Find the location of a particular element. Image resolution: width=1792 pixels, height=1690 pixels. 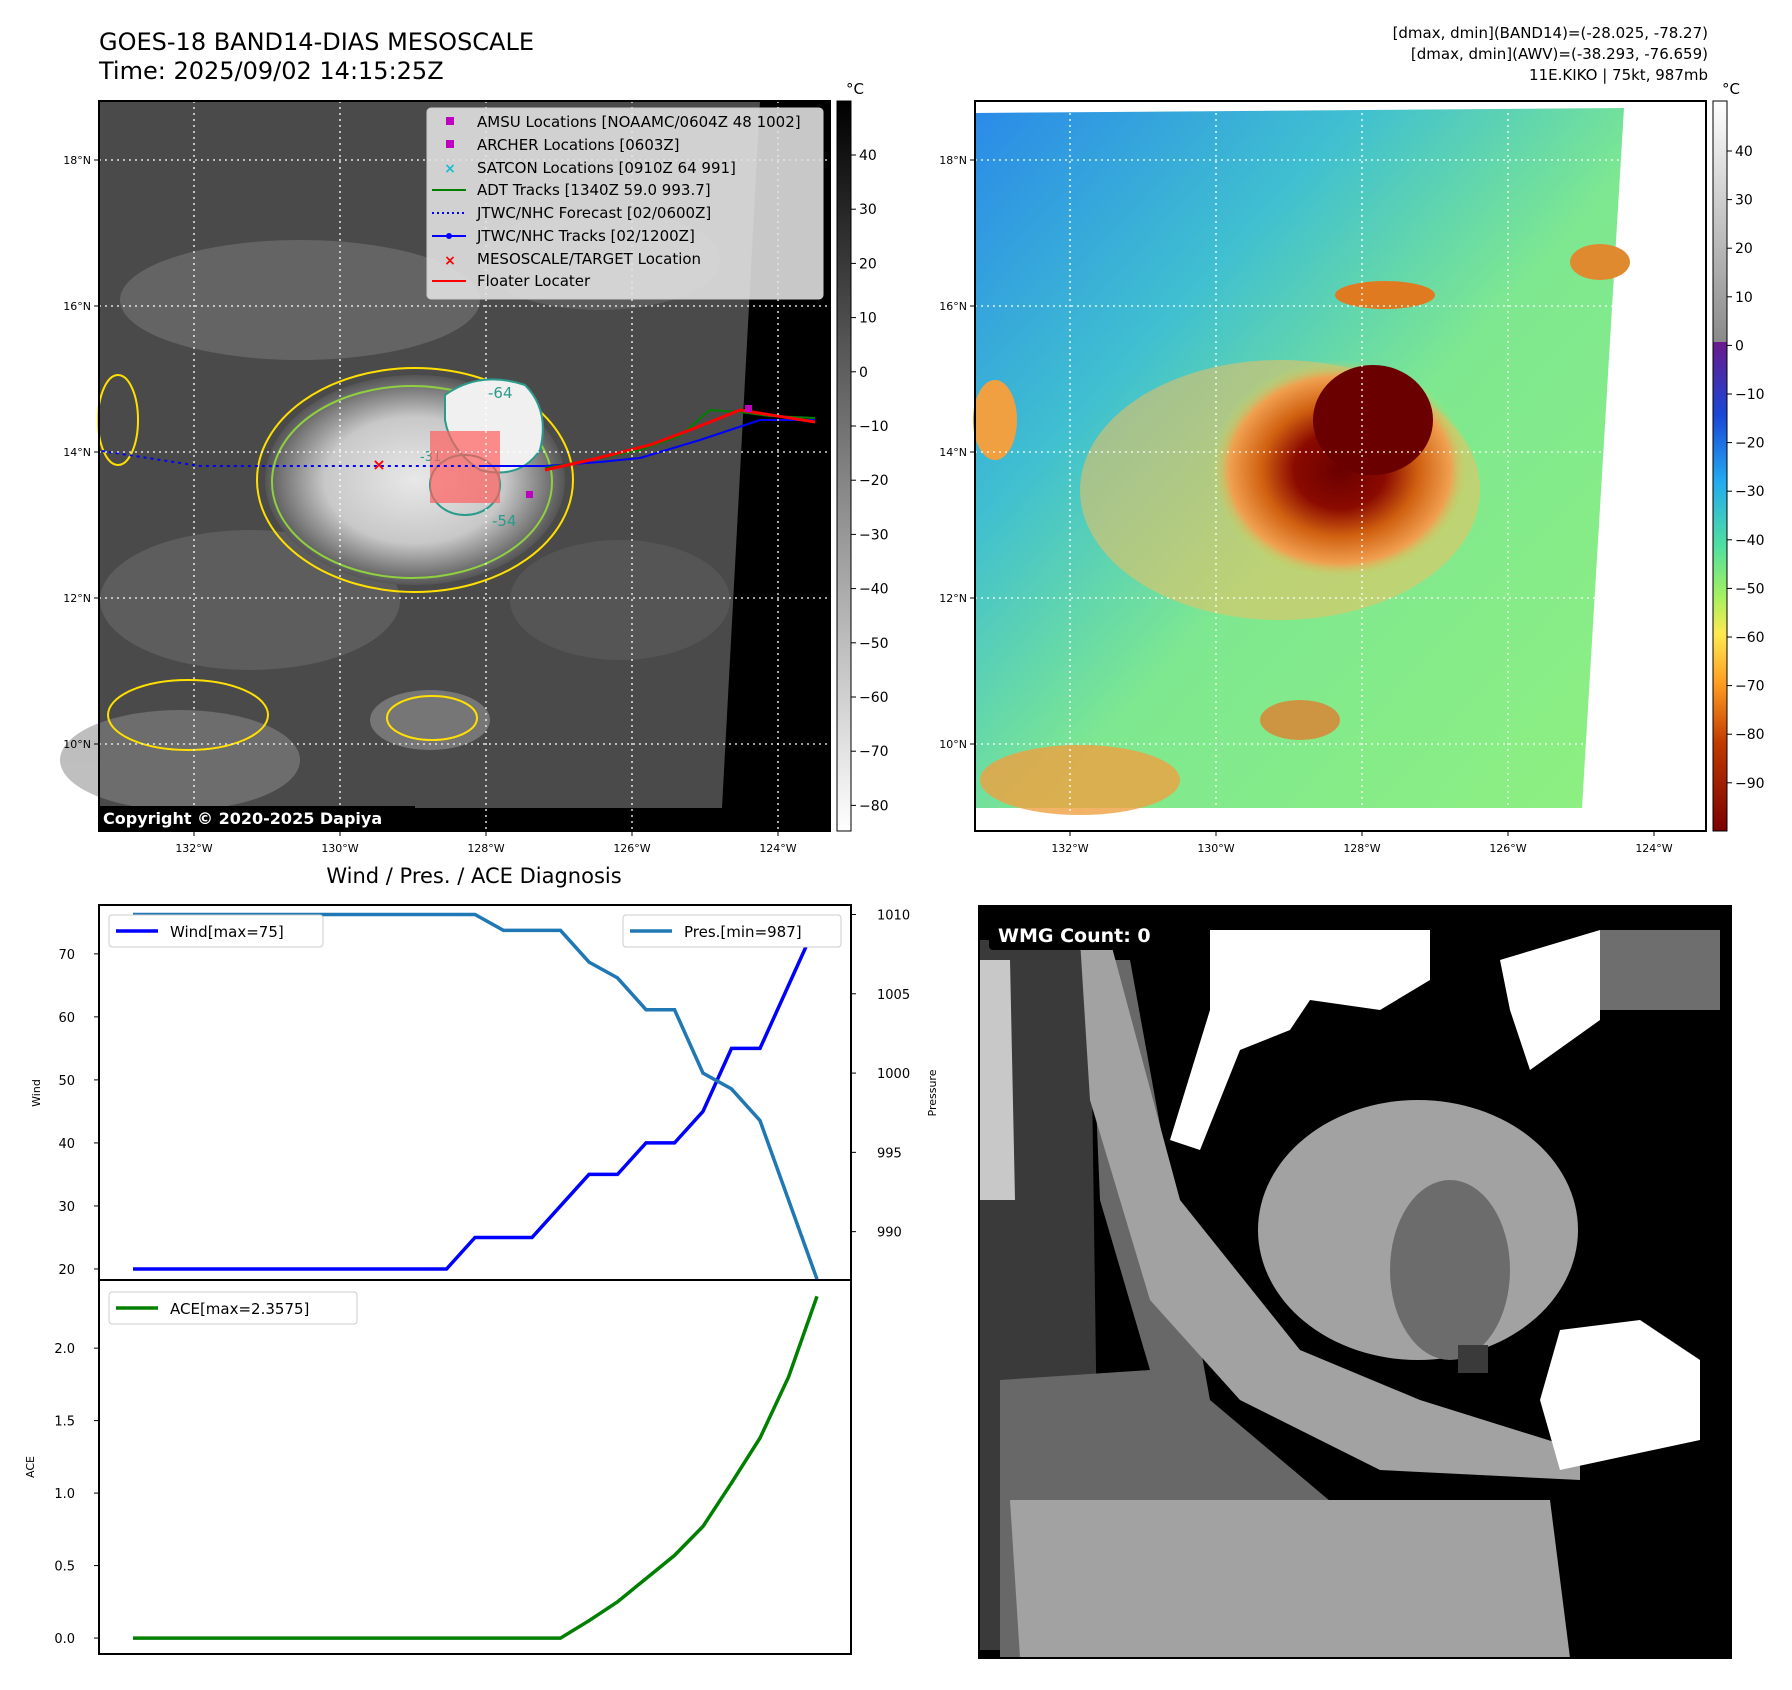

wind-tick-label: 40 is located at coordinates (66, 1144).